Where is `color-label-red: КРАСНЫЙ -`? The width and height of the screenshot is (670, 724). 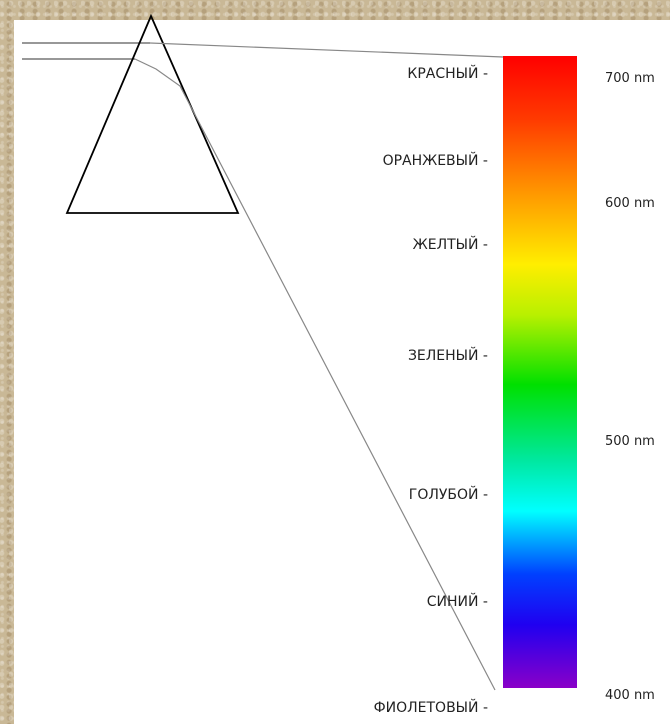
color-label-red: КРАСНЫЙ - is located at coordinates (447, 73).